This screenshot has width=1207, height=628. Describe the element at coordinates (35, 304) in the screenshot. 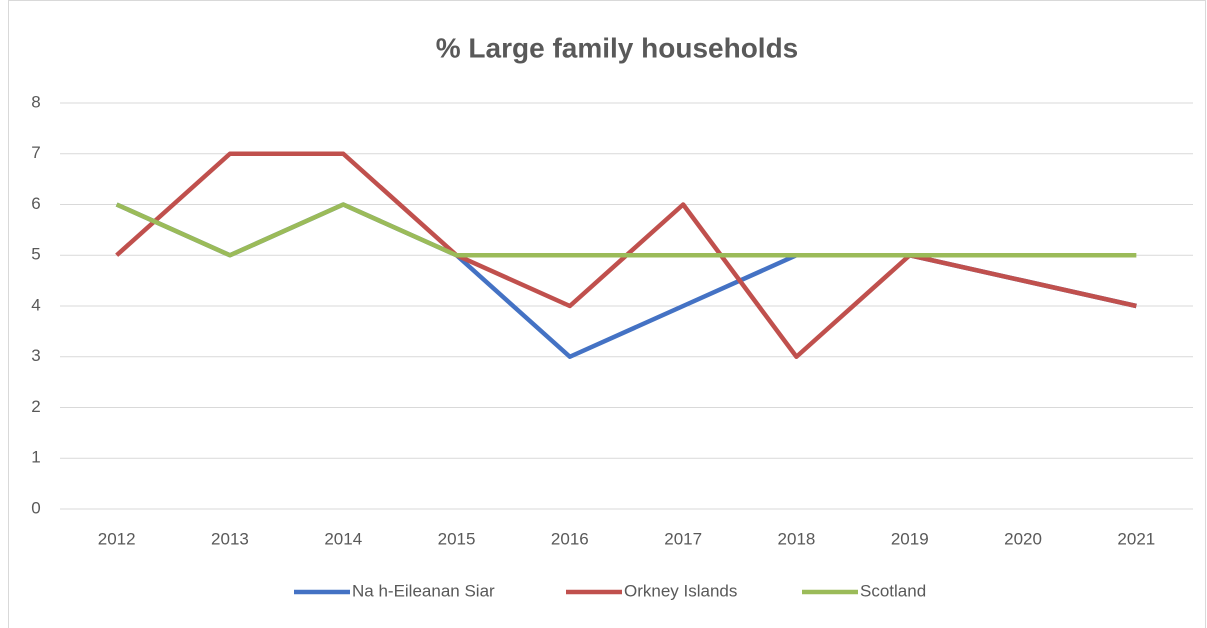

I see `y-tick-label: 4` at that location.